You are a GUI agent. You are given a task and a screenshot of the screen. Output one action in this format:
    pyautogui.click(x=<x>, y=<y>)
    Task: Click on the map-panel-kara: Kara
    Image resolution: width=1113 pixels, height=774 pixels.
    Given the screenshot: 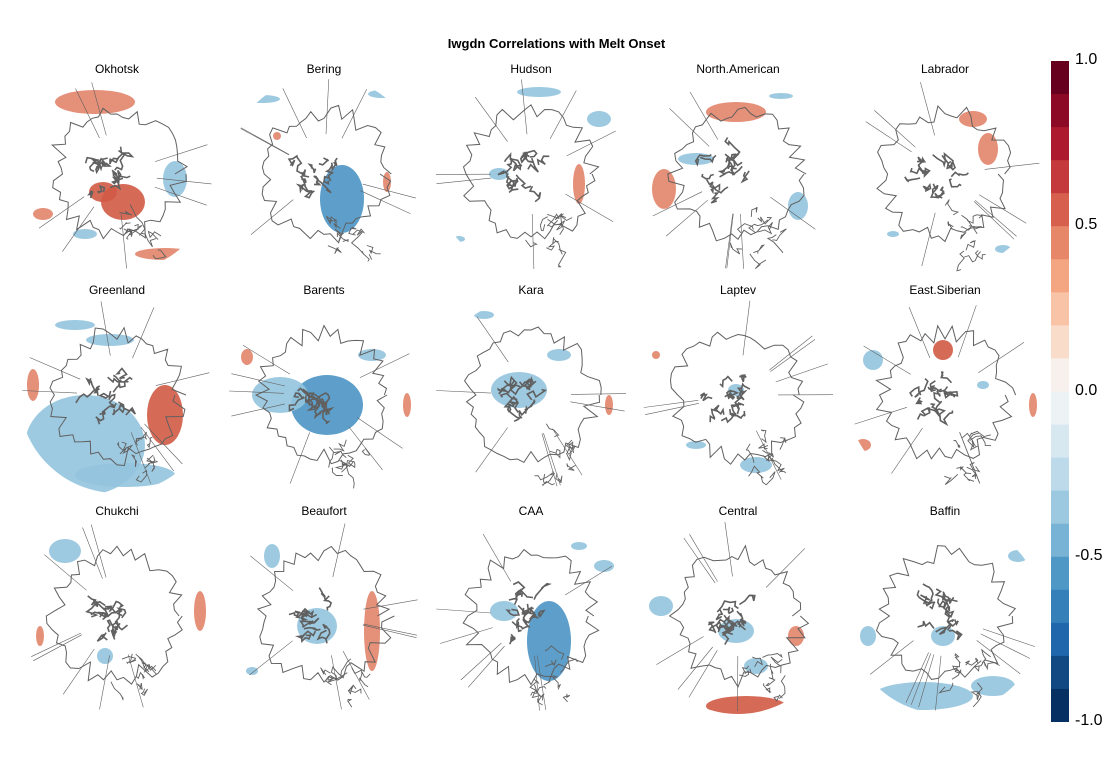 What is the action you would take?
    pyautogui.click(x=531, y=388)
    